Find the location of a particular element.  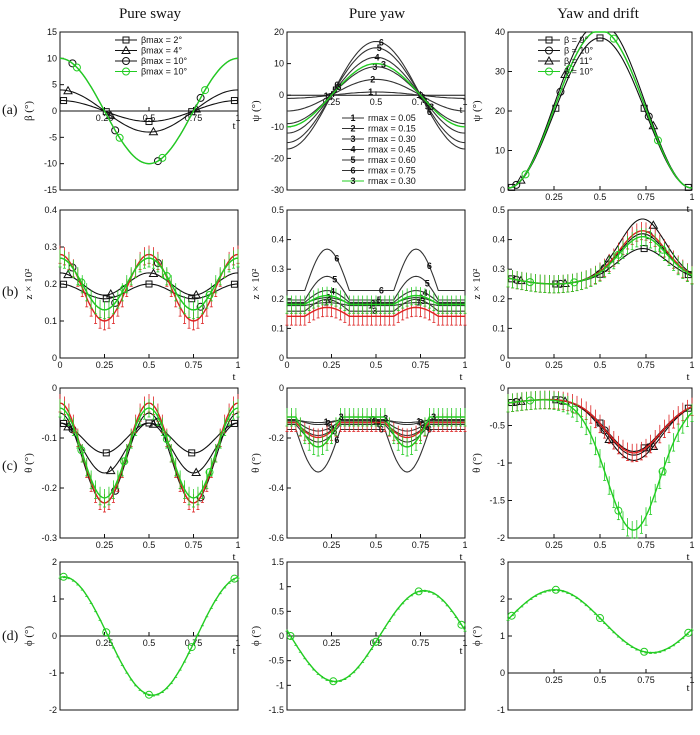

row-label-b: (b) is located at coordinates (10, 292).